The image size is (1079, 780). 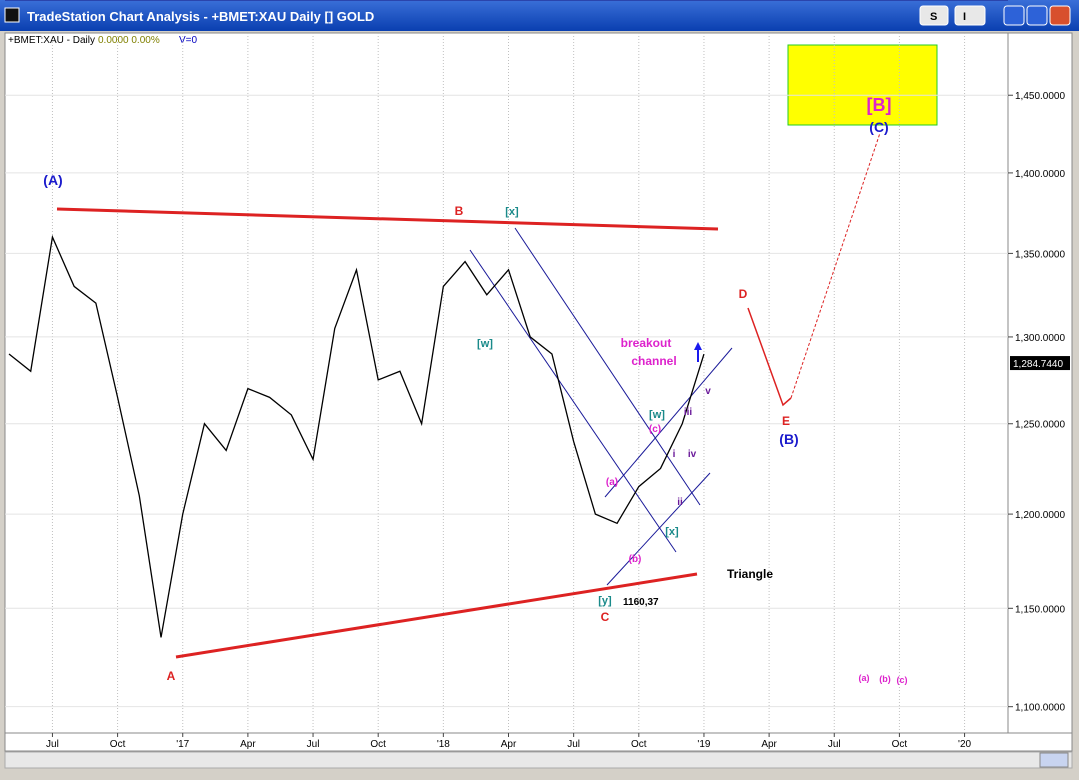 I want to click on minimize-button, so click(x=1014, y=15).